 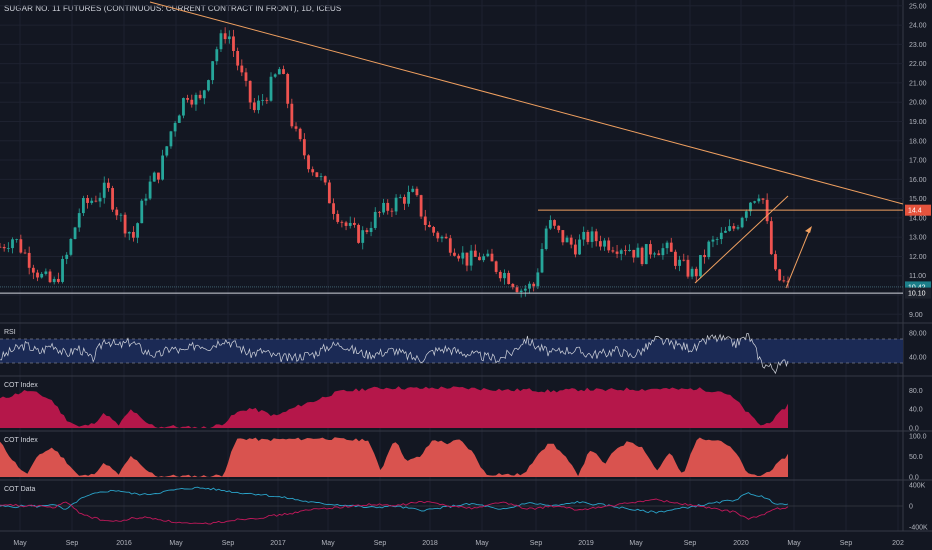 What do you see at coordinates (918, 26) in the screenshot?
I see `y-tick-label: 24.00` at bounding box center [918, 26].